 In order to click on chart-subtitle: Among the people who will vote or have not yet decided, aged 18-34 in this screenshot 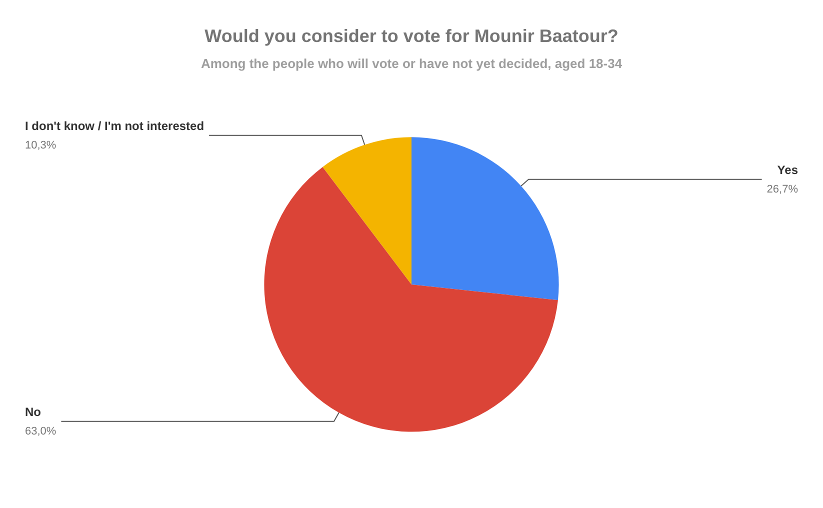, I will do `click(411, 63)`.